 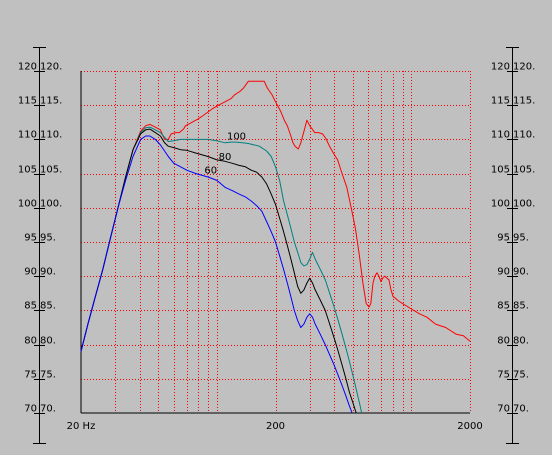 What do you see at coordinates (503, 375) in the screenshot?
I see `y-tick-label-right: 75` at bounding box center [503, 375].